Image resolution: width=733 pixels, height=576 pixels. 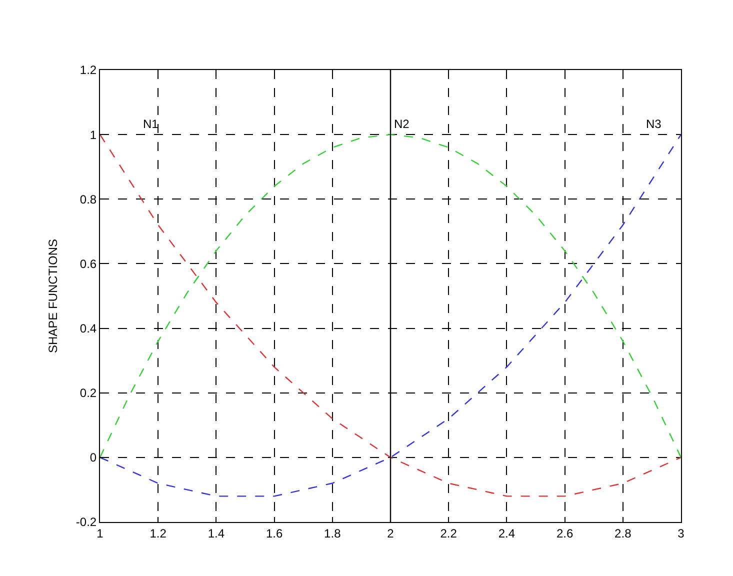 What do you see at coordinates (88, 393) in the screenshot?
I see `y-tick-label: 0.2` at bounding box center [88, 393].